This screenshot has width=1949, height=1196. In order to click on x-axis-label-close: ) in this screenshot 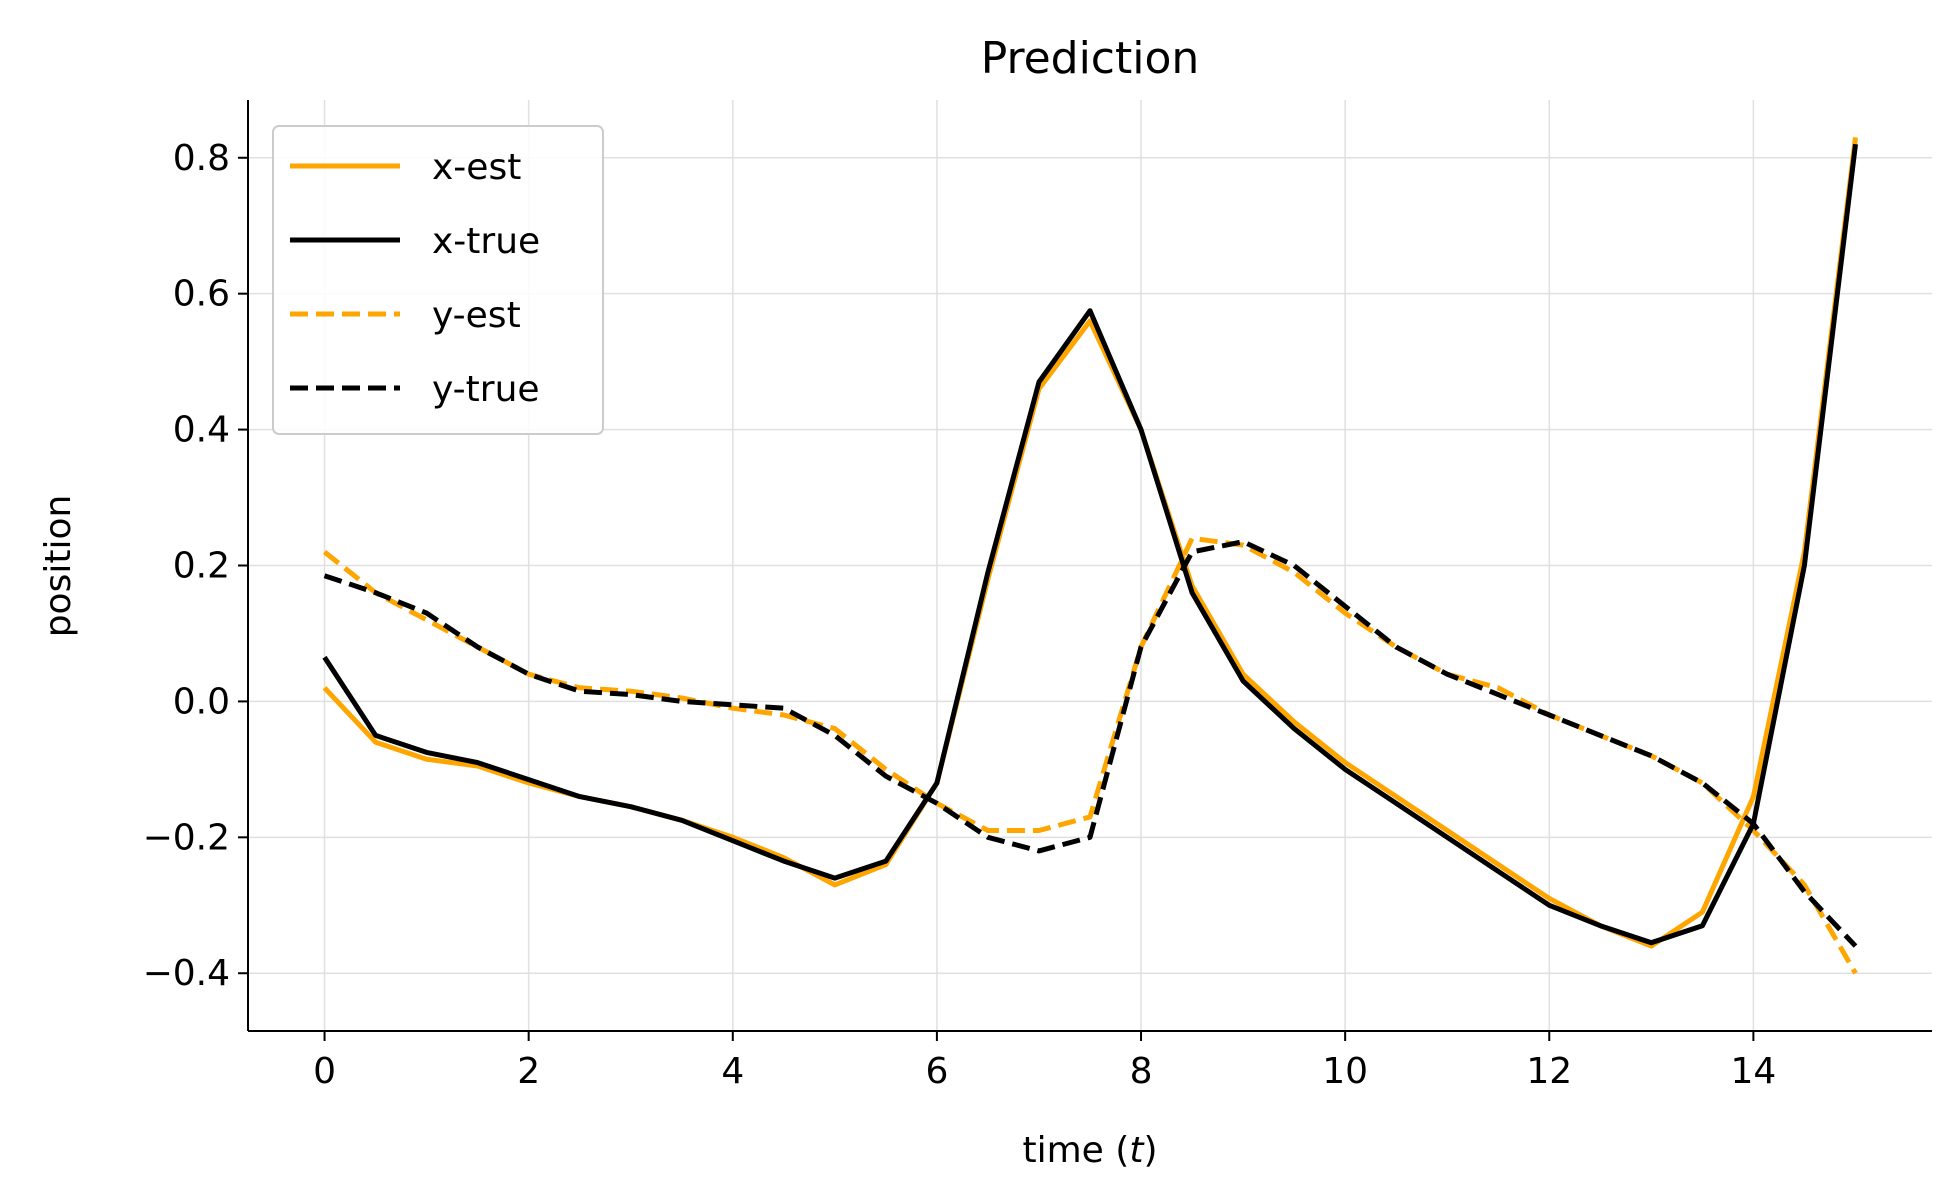, I will do `click(1150, 1150)`.